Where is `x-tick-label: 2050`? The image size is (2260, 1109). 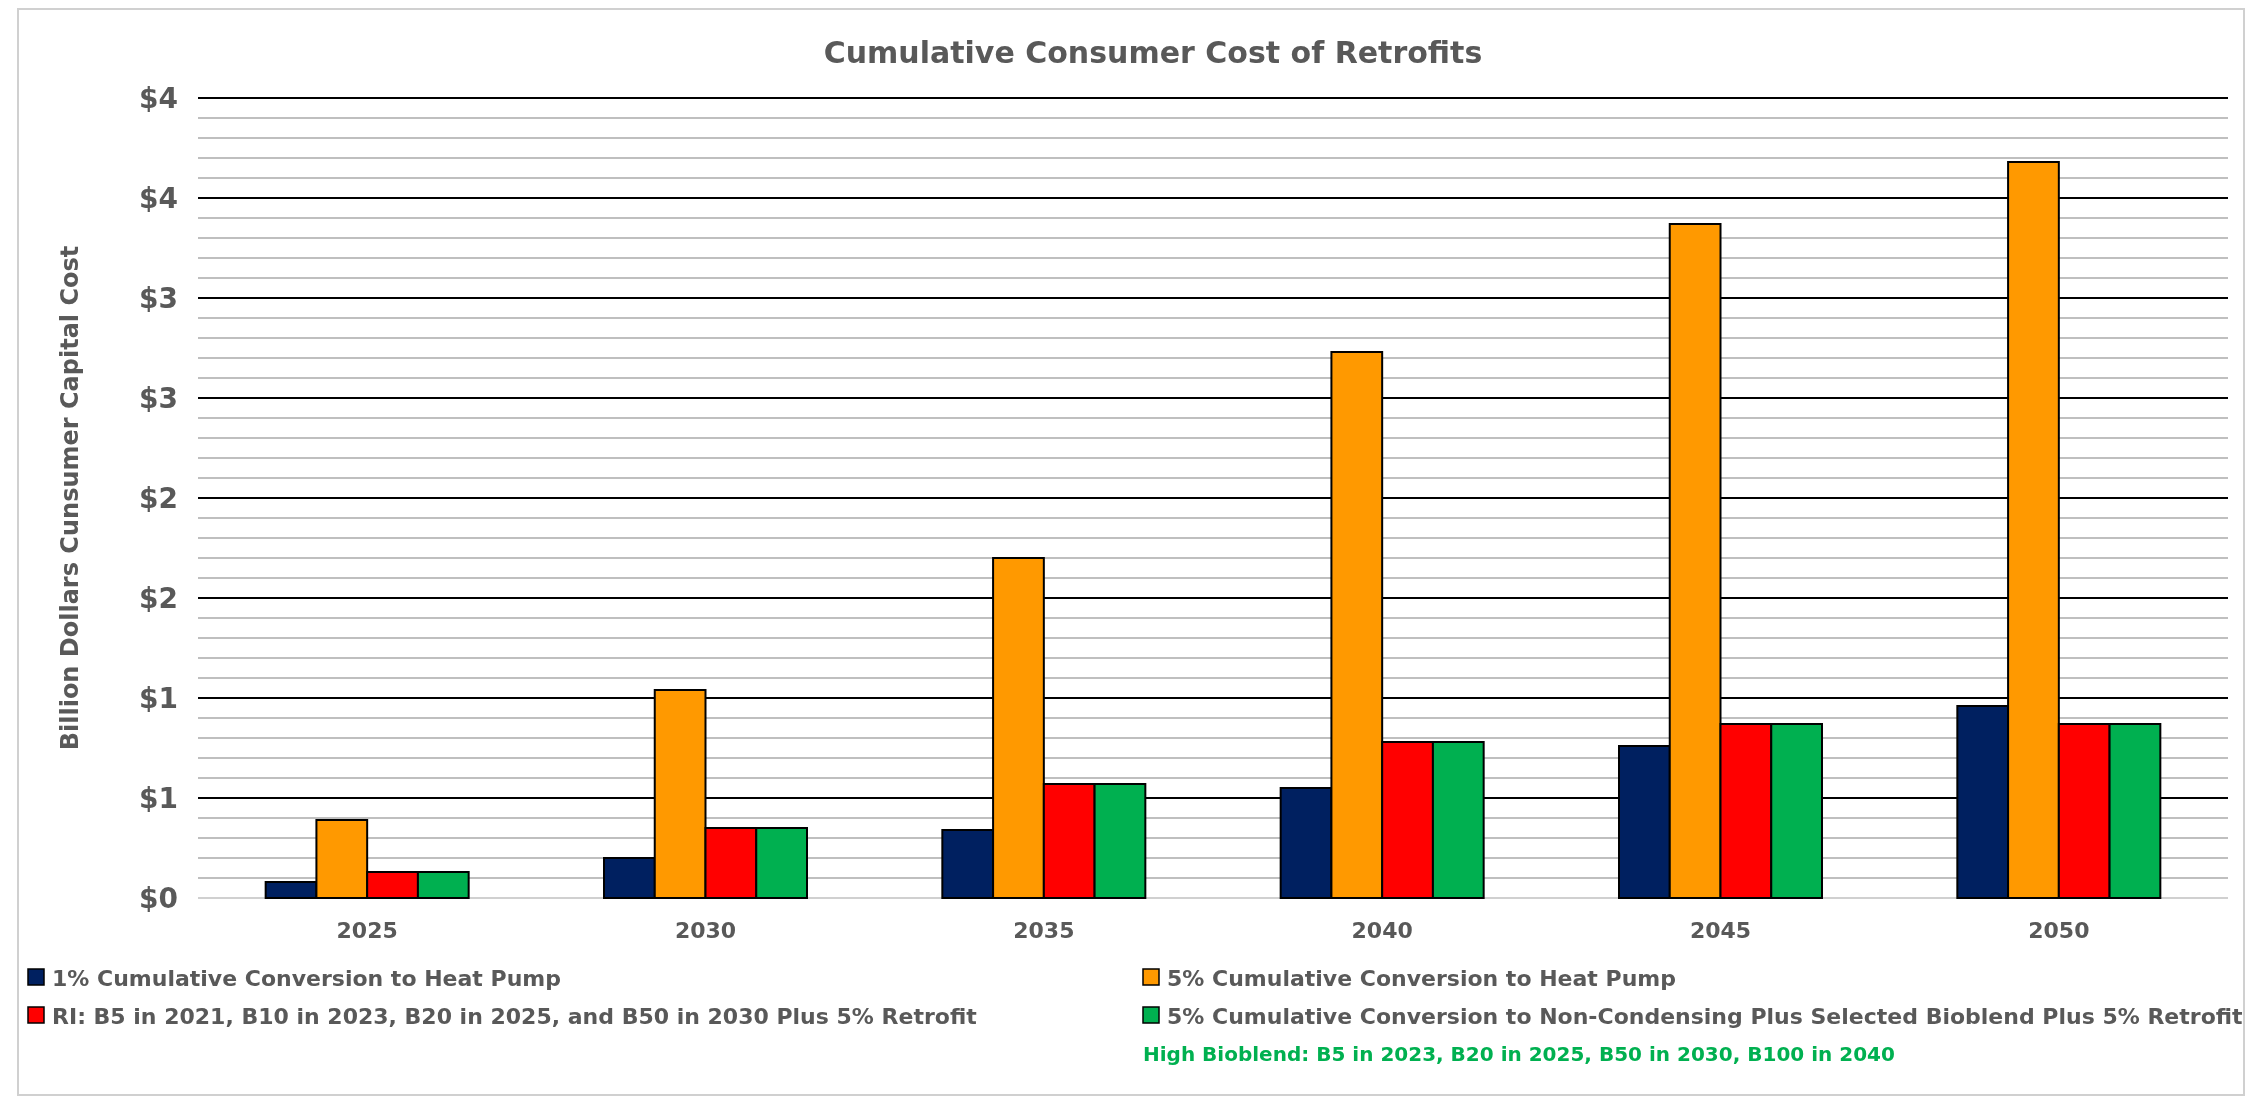
x-tick-label: 2050 is located at coordinates (2059, 930).